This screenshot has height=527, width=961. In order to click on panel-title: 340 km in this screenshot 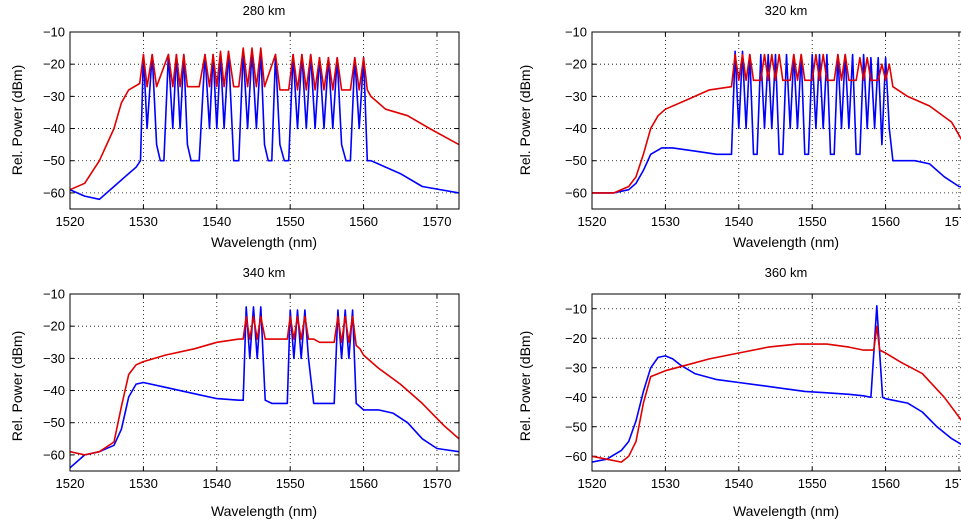, I will do `click(264, 272)`.